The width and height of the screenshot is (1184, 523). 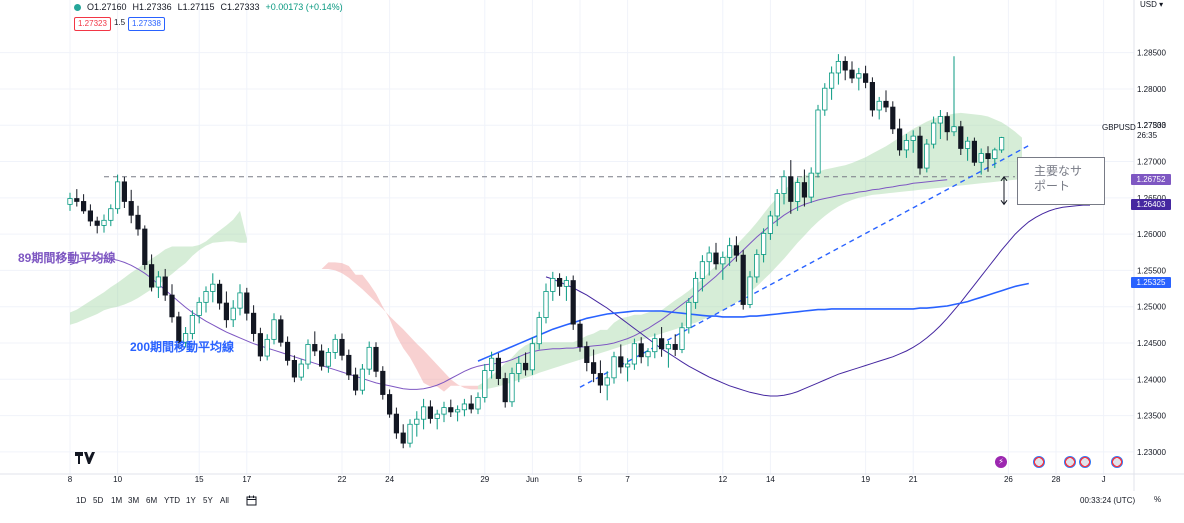 I want to click on buy-price-button: 1.27338, so click(x=146, y=24).